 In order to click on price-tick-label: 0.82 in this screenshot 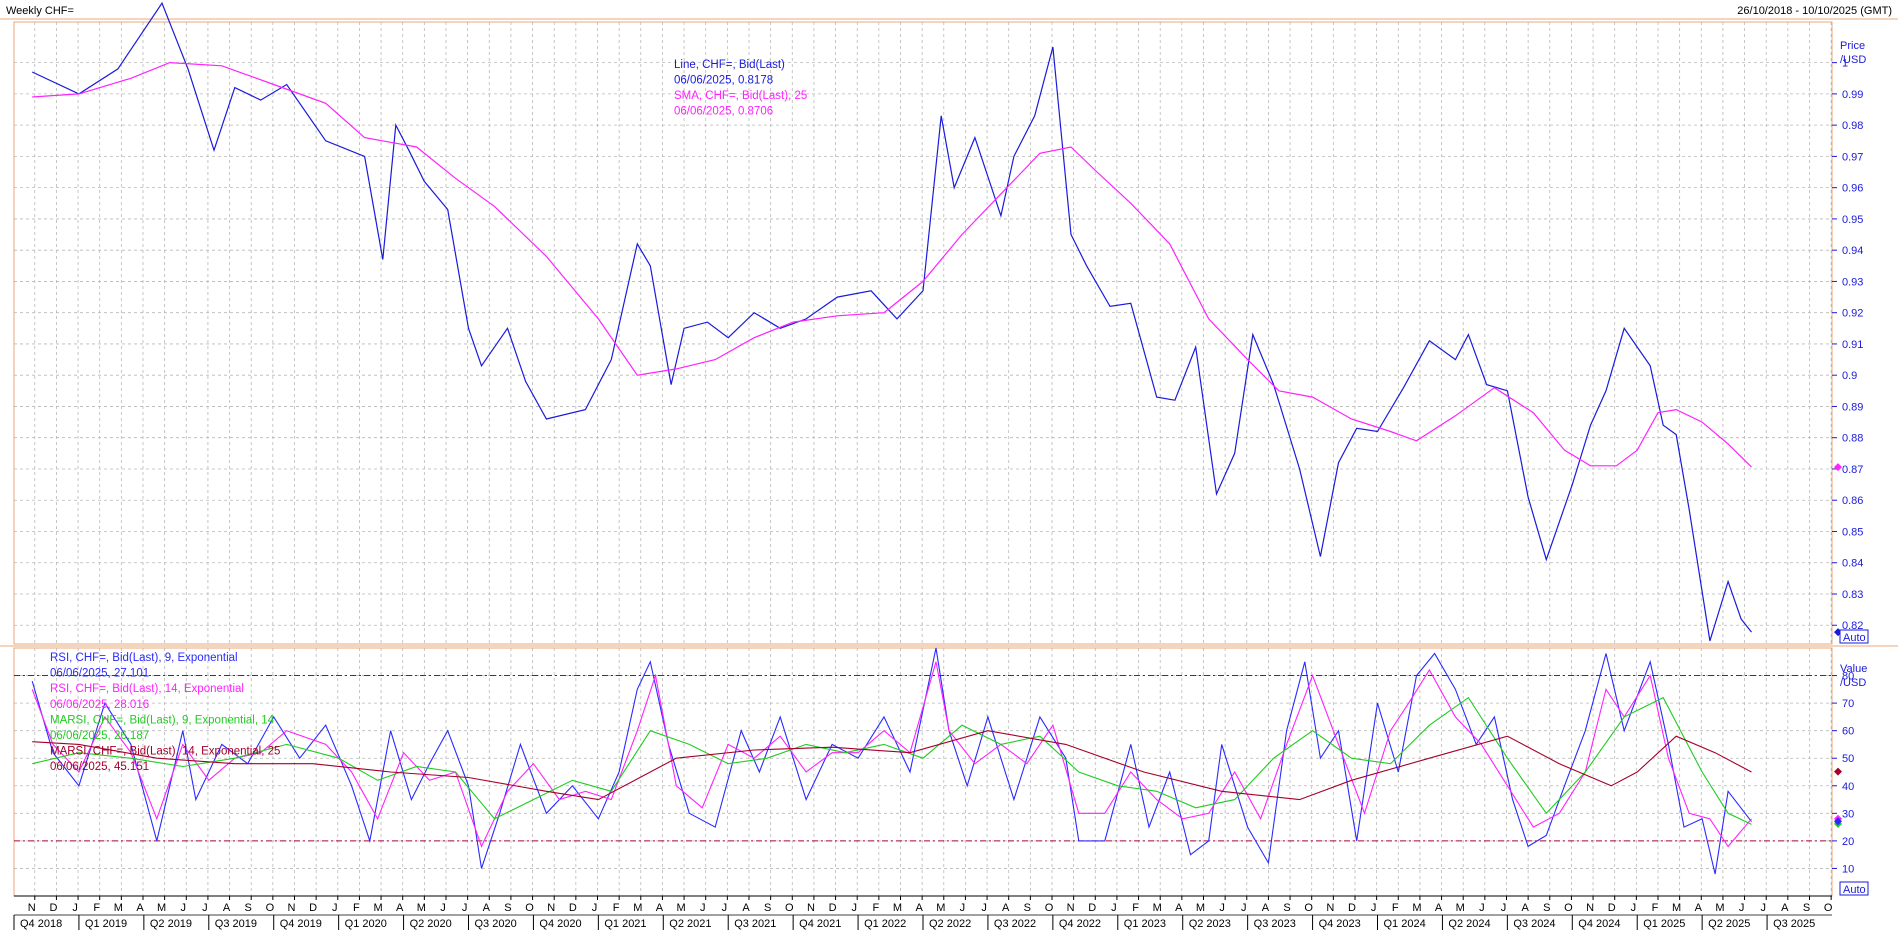, I will do `click(1852, 626)`.